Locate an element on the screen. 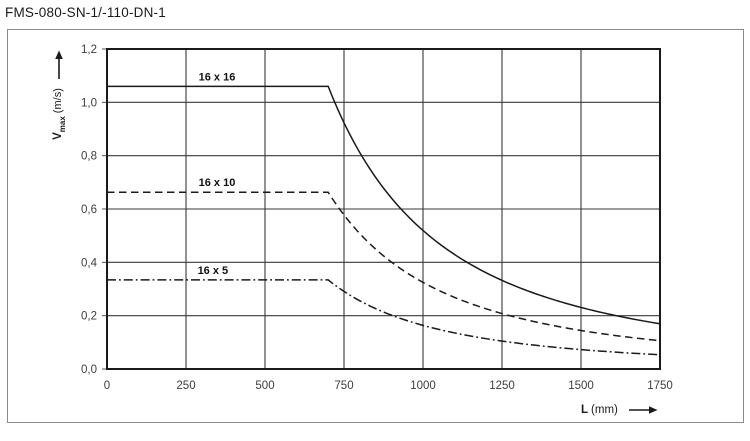 This screenshot has height=441, width=750. y-axis-symbol: V is located at coordinates (57, 136).